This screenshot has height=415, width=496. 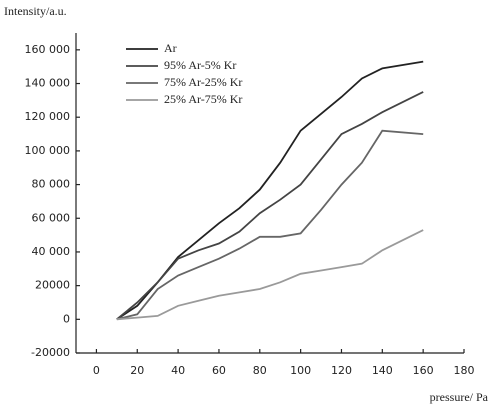 What do you see at coordinates (137, 370) in the screenshot?
I see `x-tick-label: 20` at bounding box center [137, 370].